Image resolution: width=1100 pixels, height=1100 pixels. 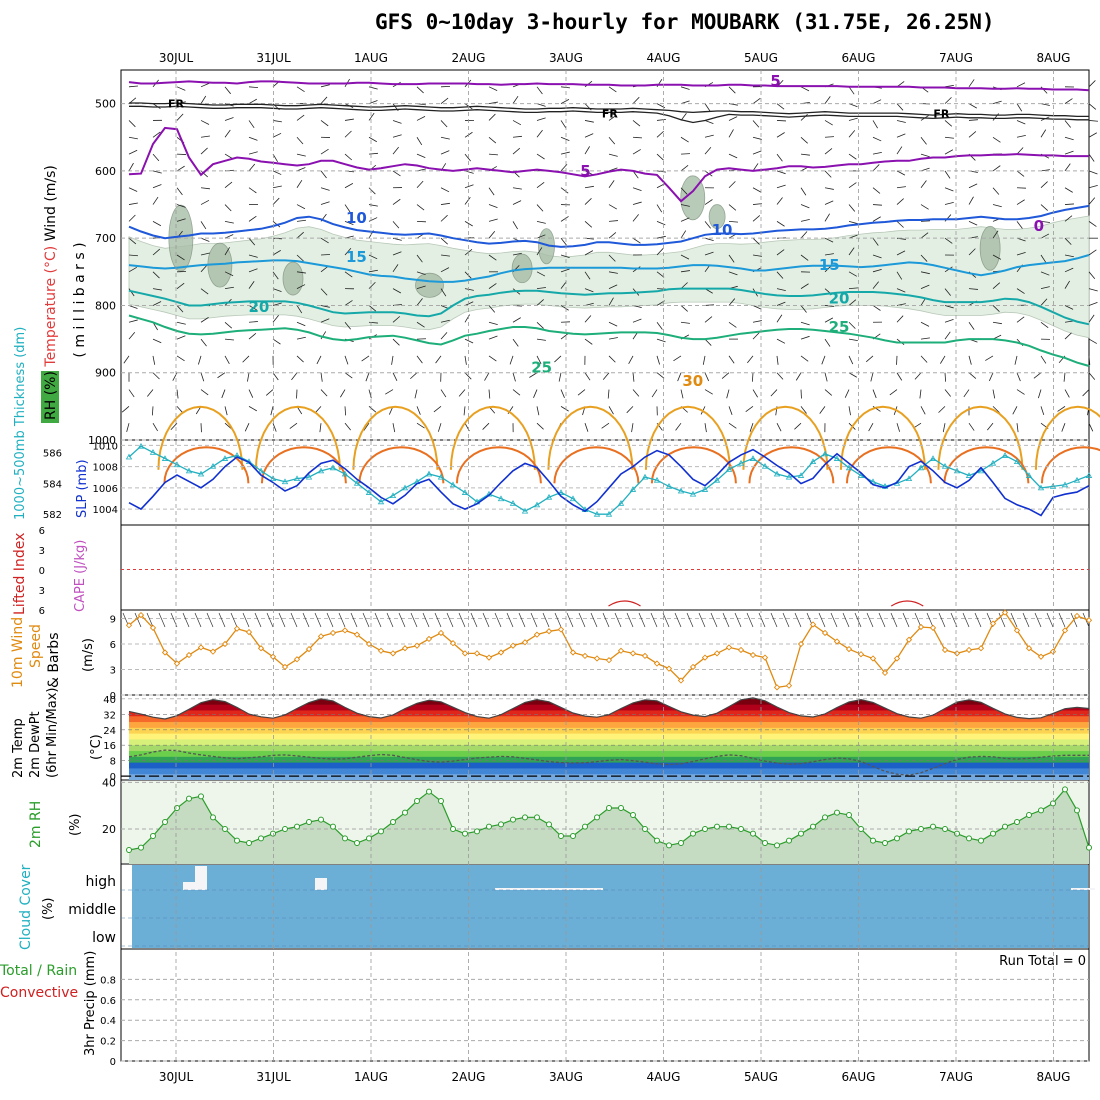 What do you see at coordinates (109, 782) in the screenshot?
I see `rh-tick: 40` at bounding box center [109, 782].